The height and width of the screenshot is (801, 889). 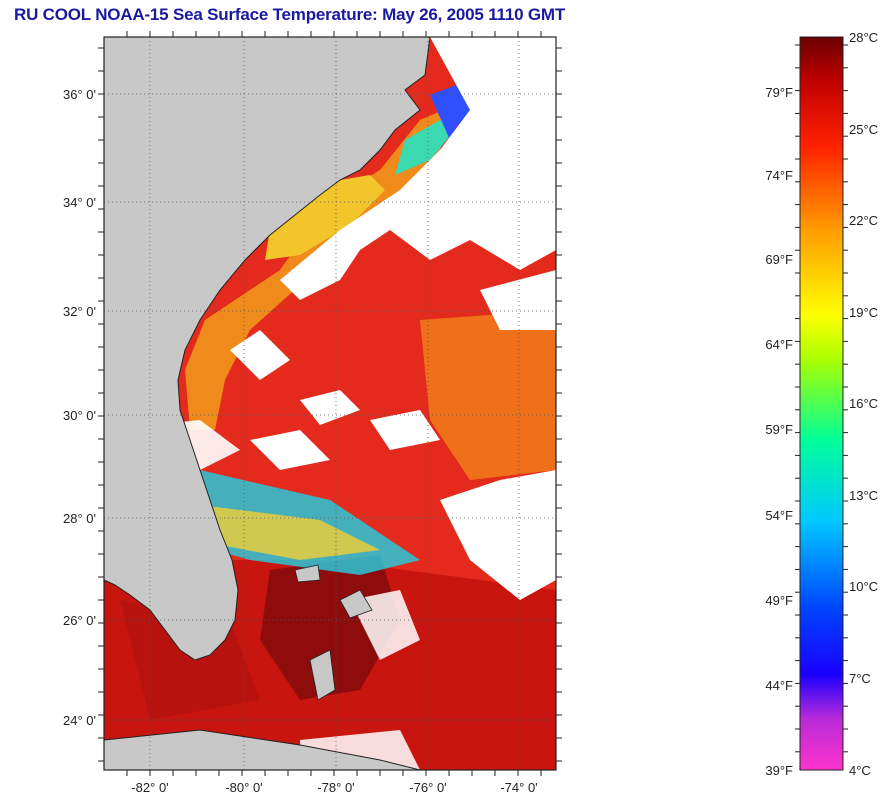 I want to click on lat-label: 32° 0', so click(x=79, y=311).